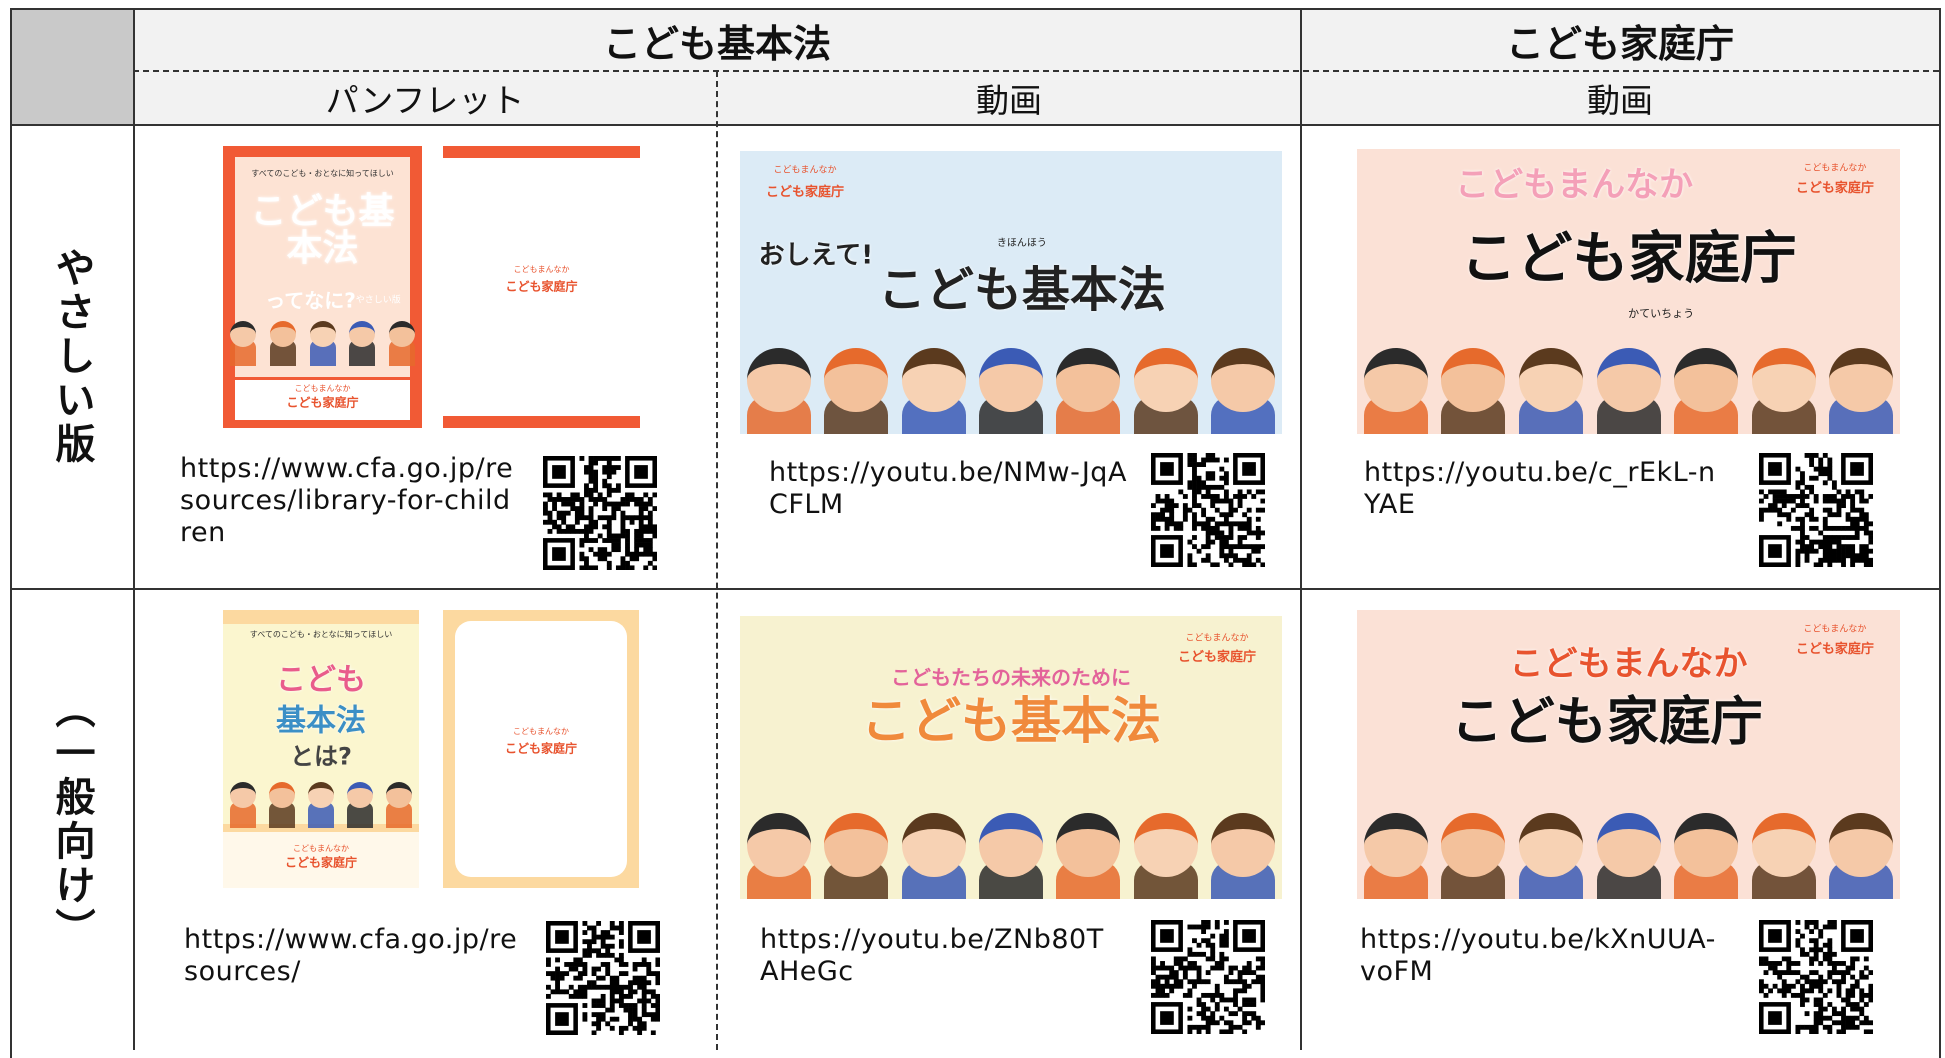 Image resolution: width=1945 pixels, height=1058 pixels. What do you see at coordinates (932, 955) in the screenshot?
I see `url-text: https://youtu.be/ZNb80TAHeGc` at bounding box center [932, 955].